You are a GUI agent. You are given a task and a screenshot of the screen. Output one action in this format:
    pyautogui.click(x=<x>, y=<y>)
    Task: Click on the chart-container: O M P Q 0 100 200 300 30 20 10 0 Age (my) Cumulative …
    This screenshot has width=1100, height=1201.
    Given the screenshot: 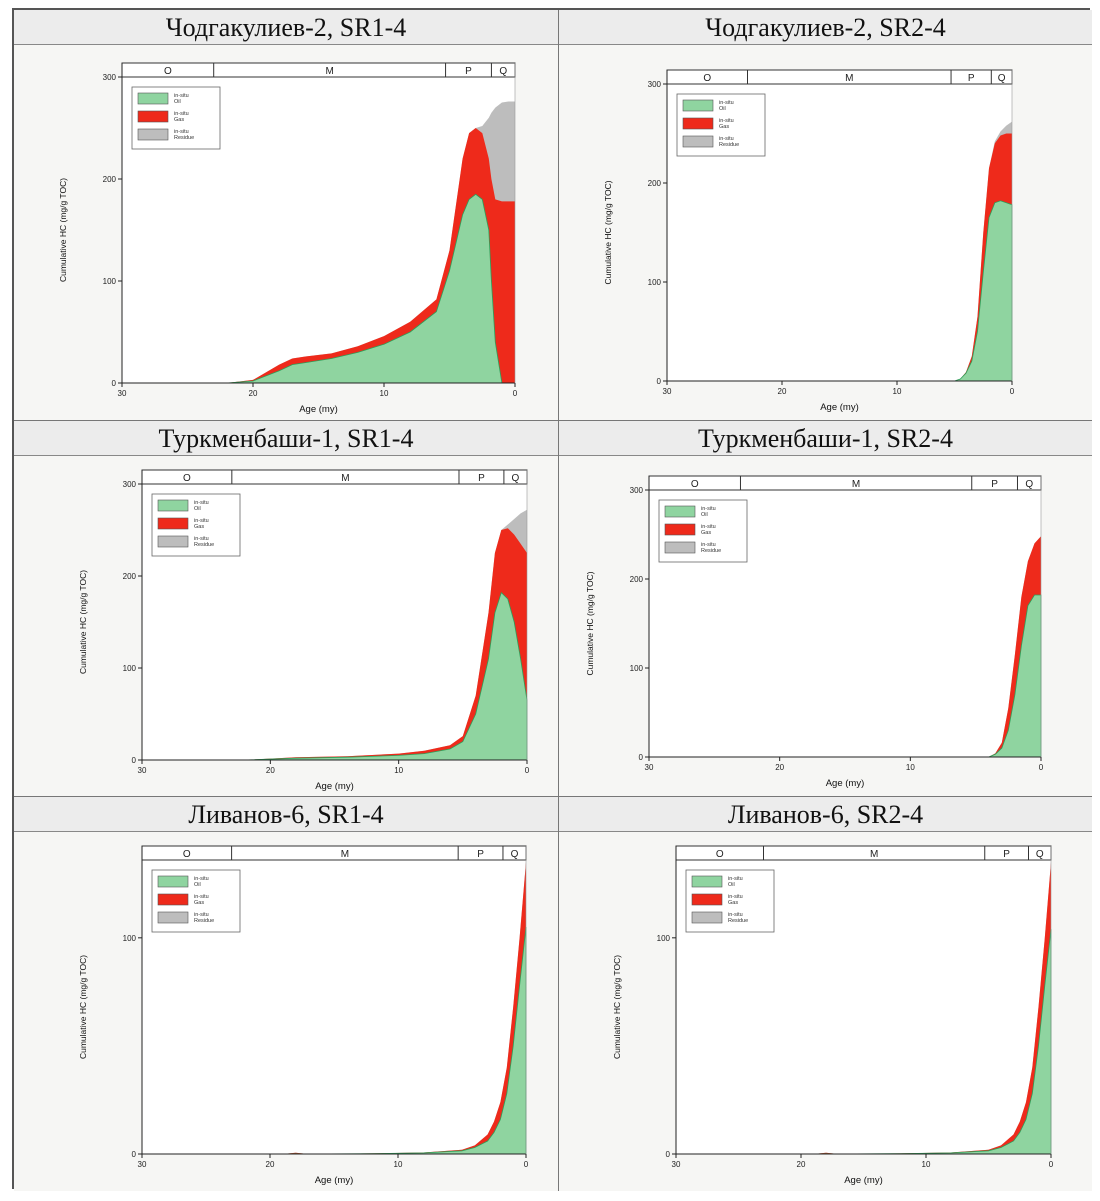 What is the action you would take?
    pyautogui.click(x=286, y=626)
    